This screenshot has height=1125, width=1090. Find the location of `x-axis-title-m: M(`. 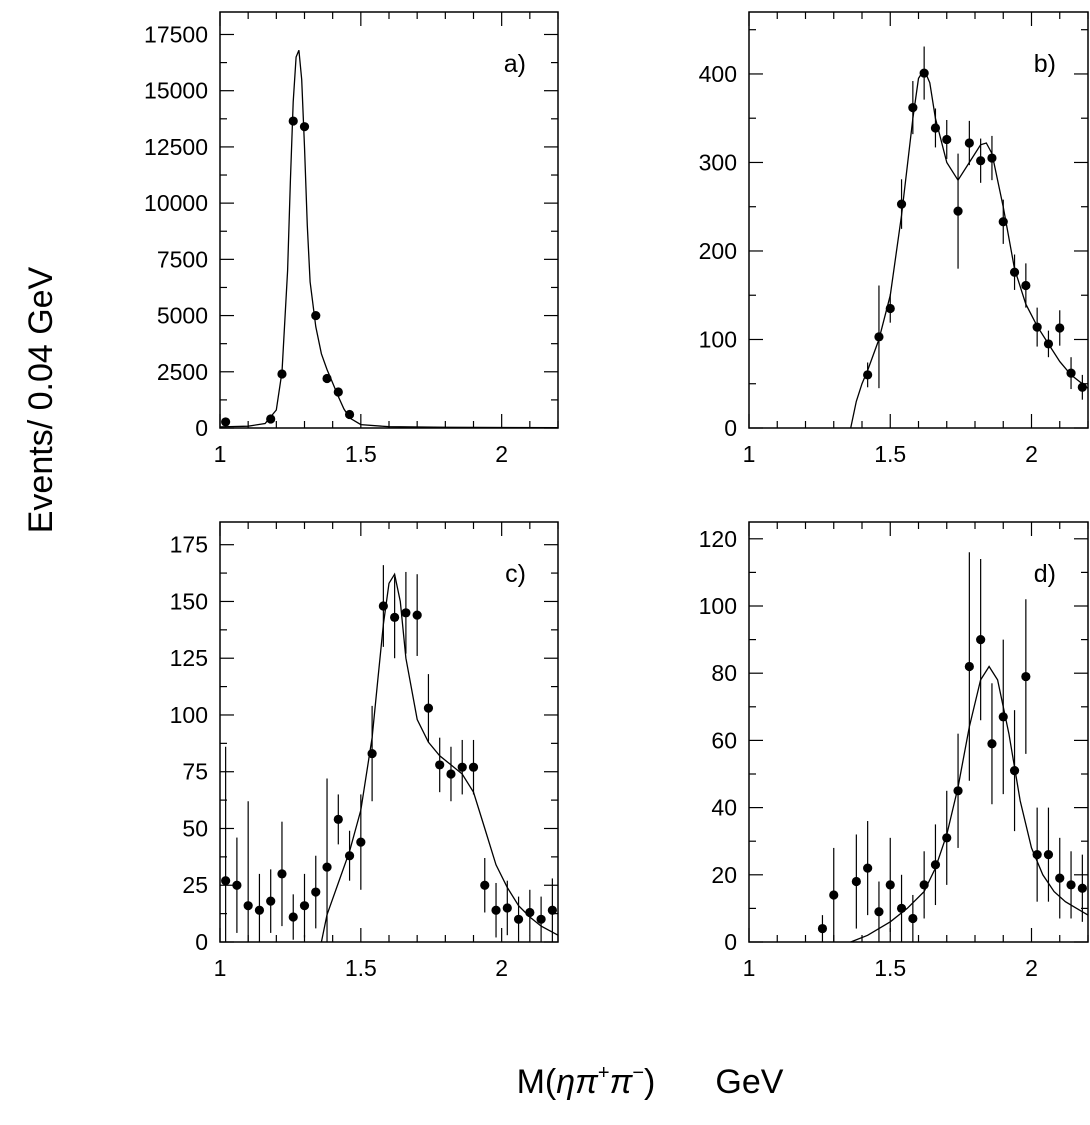

x-axis-title-m: M( is located at coordinates (537, 1082).